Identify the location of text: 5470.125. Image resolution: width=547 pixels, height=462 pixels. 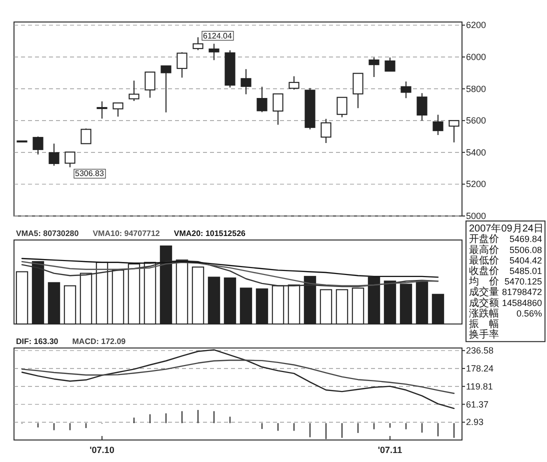
(523, 281).